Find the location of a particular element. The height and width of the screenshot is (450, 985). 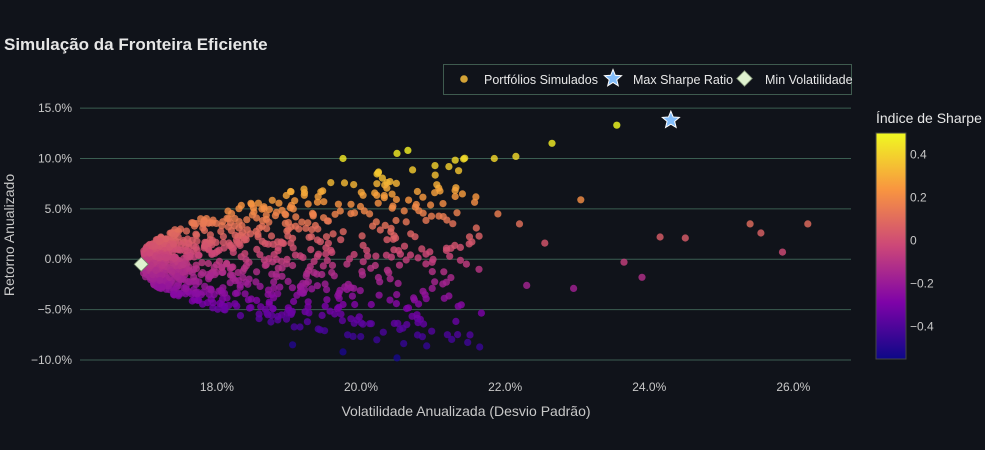

legend-label-portfolios: Portfólios Simulados is located at coordinates (541, 80).